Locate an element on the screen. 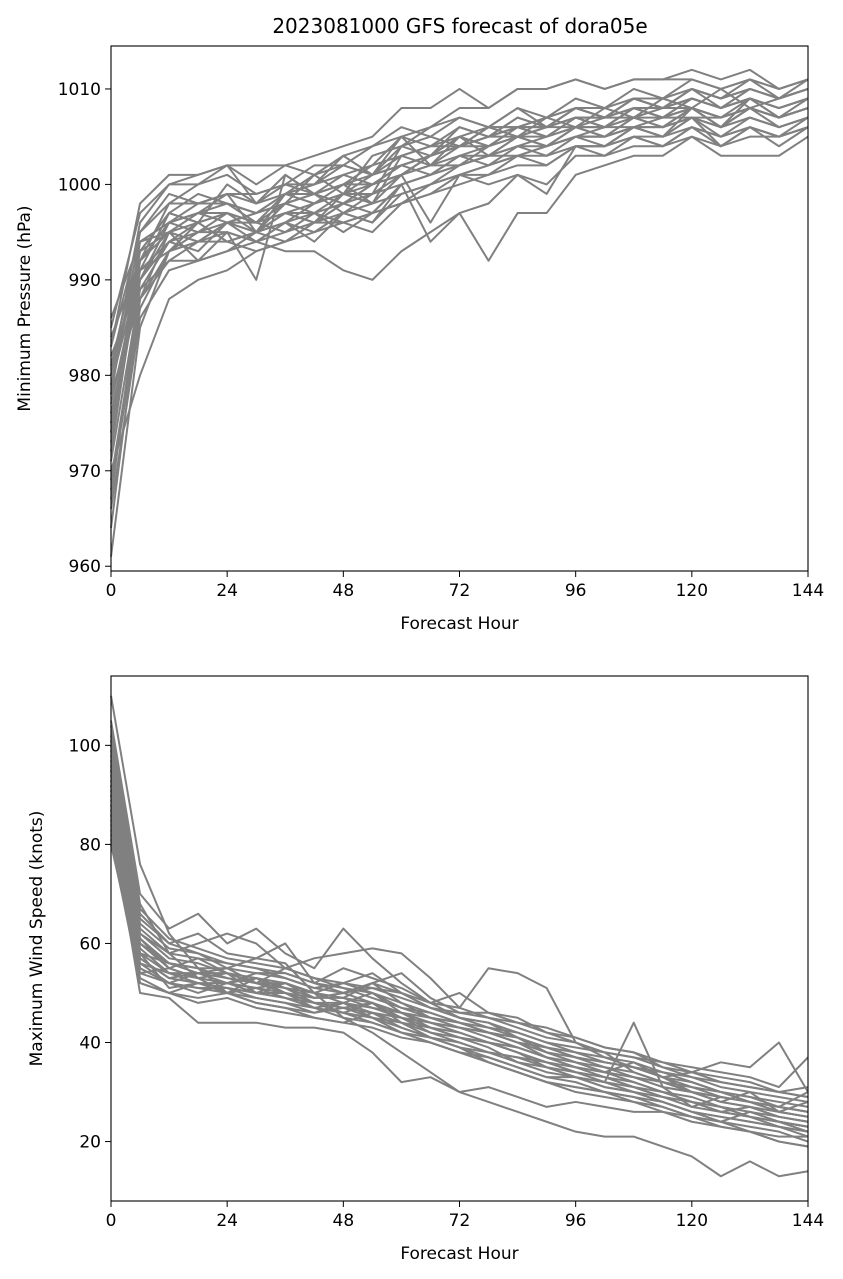 This screenshot has width=843, height=1279. pressure-x-tick-label-6: 144 is located at coordinates (808, 591).